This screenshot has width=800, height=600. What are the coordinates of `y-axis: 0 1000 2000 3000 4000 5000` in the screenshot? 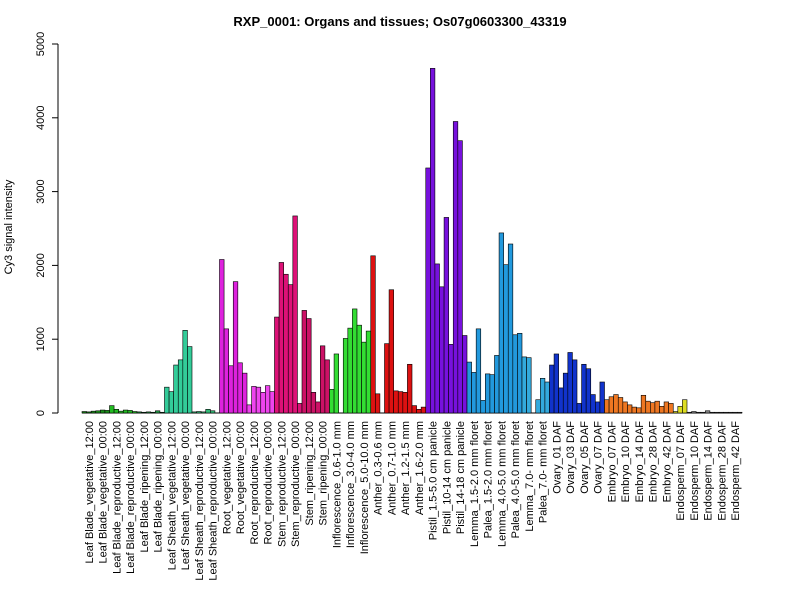 It's located at (47, 224).